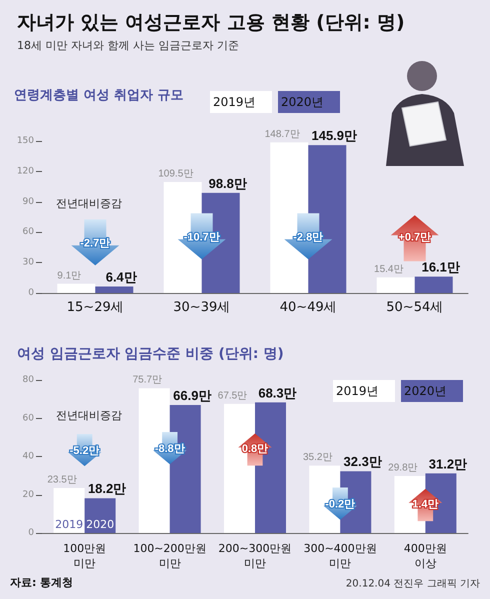  I want to click on chart-title: 여성 임금근로자 임금수준 비중 (단위: 명), so click(150, 354).